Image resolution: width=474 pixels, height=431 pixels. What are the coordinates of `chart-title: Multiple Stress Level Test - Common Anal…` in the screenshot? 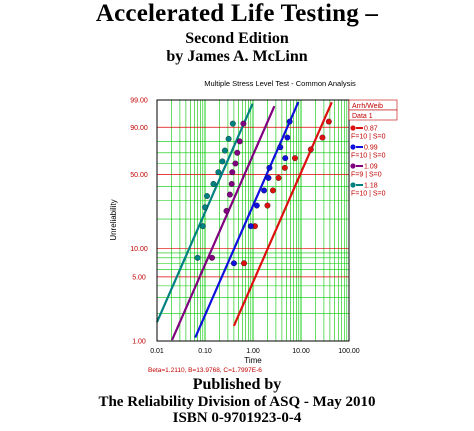 It's located at (280, 83).